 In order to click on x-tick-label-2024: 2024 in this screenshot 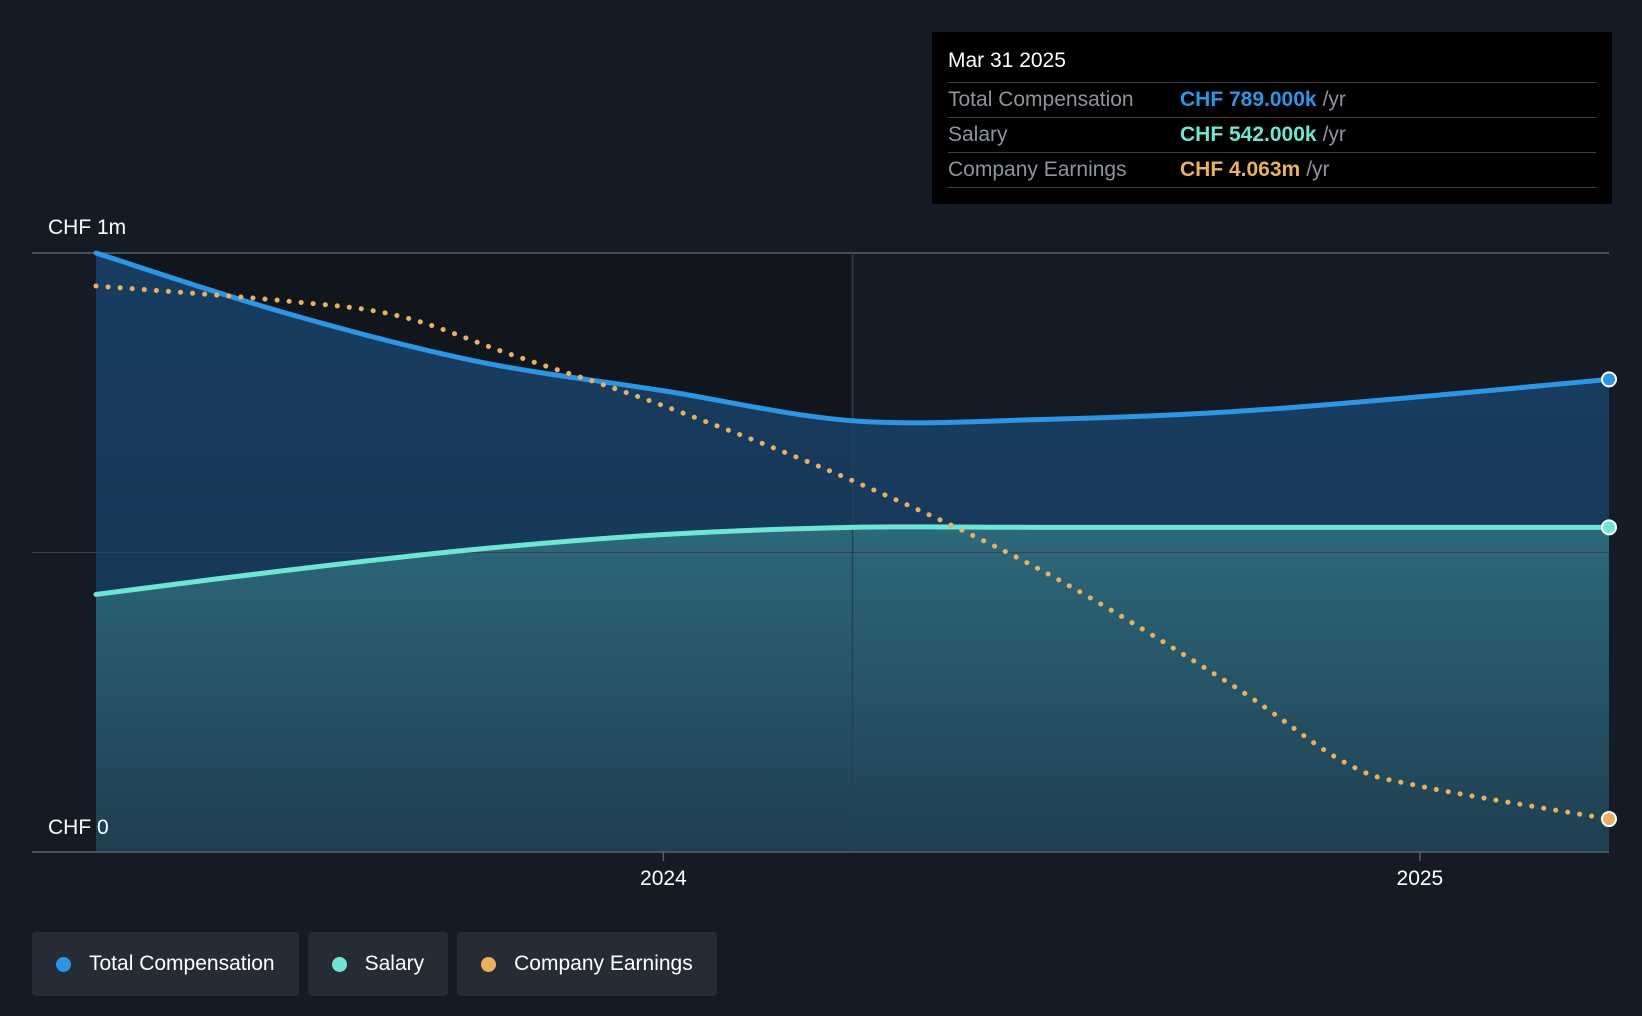, I will do `click(663, 878)`.